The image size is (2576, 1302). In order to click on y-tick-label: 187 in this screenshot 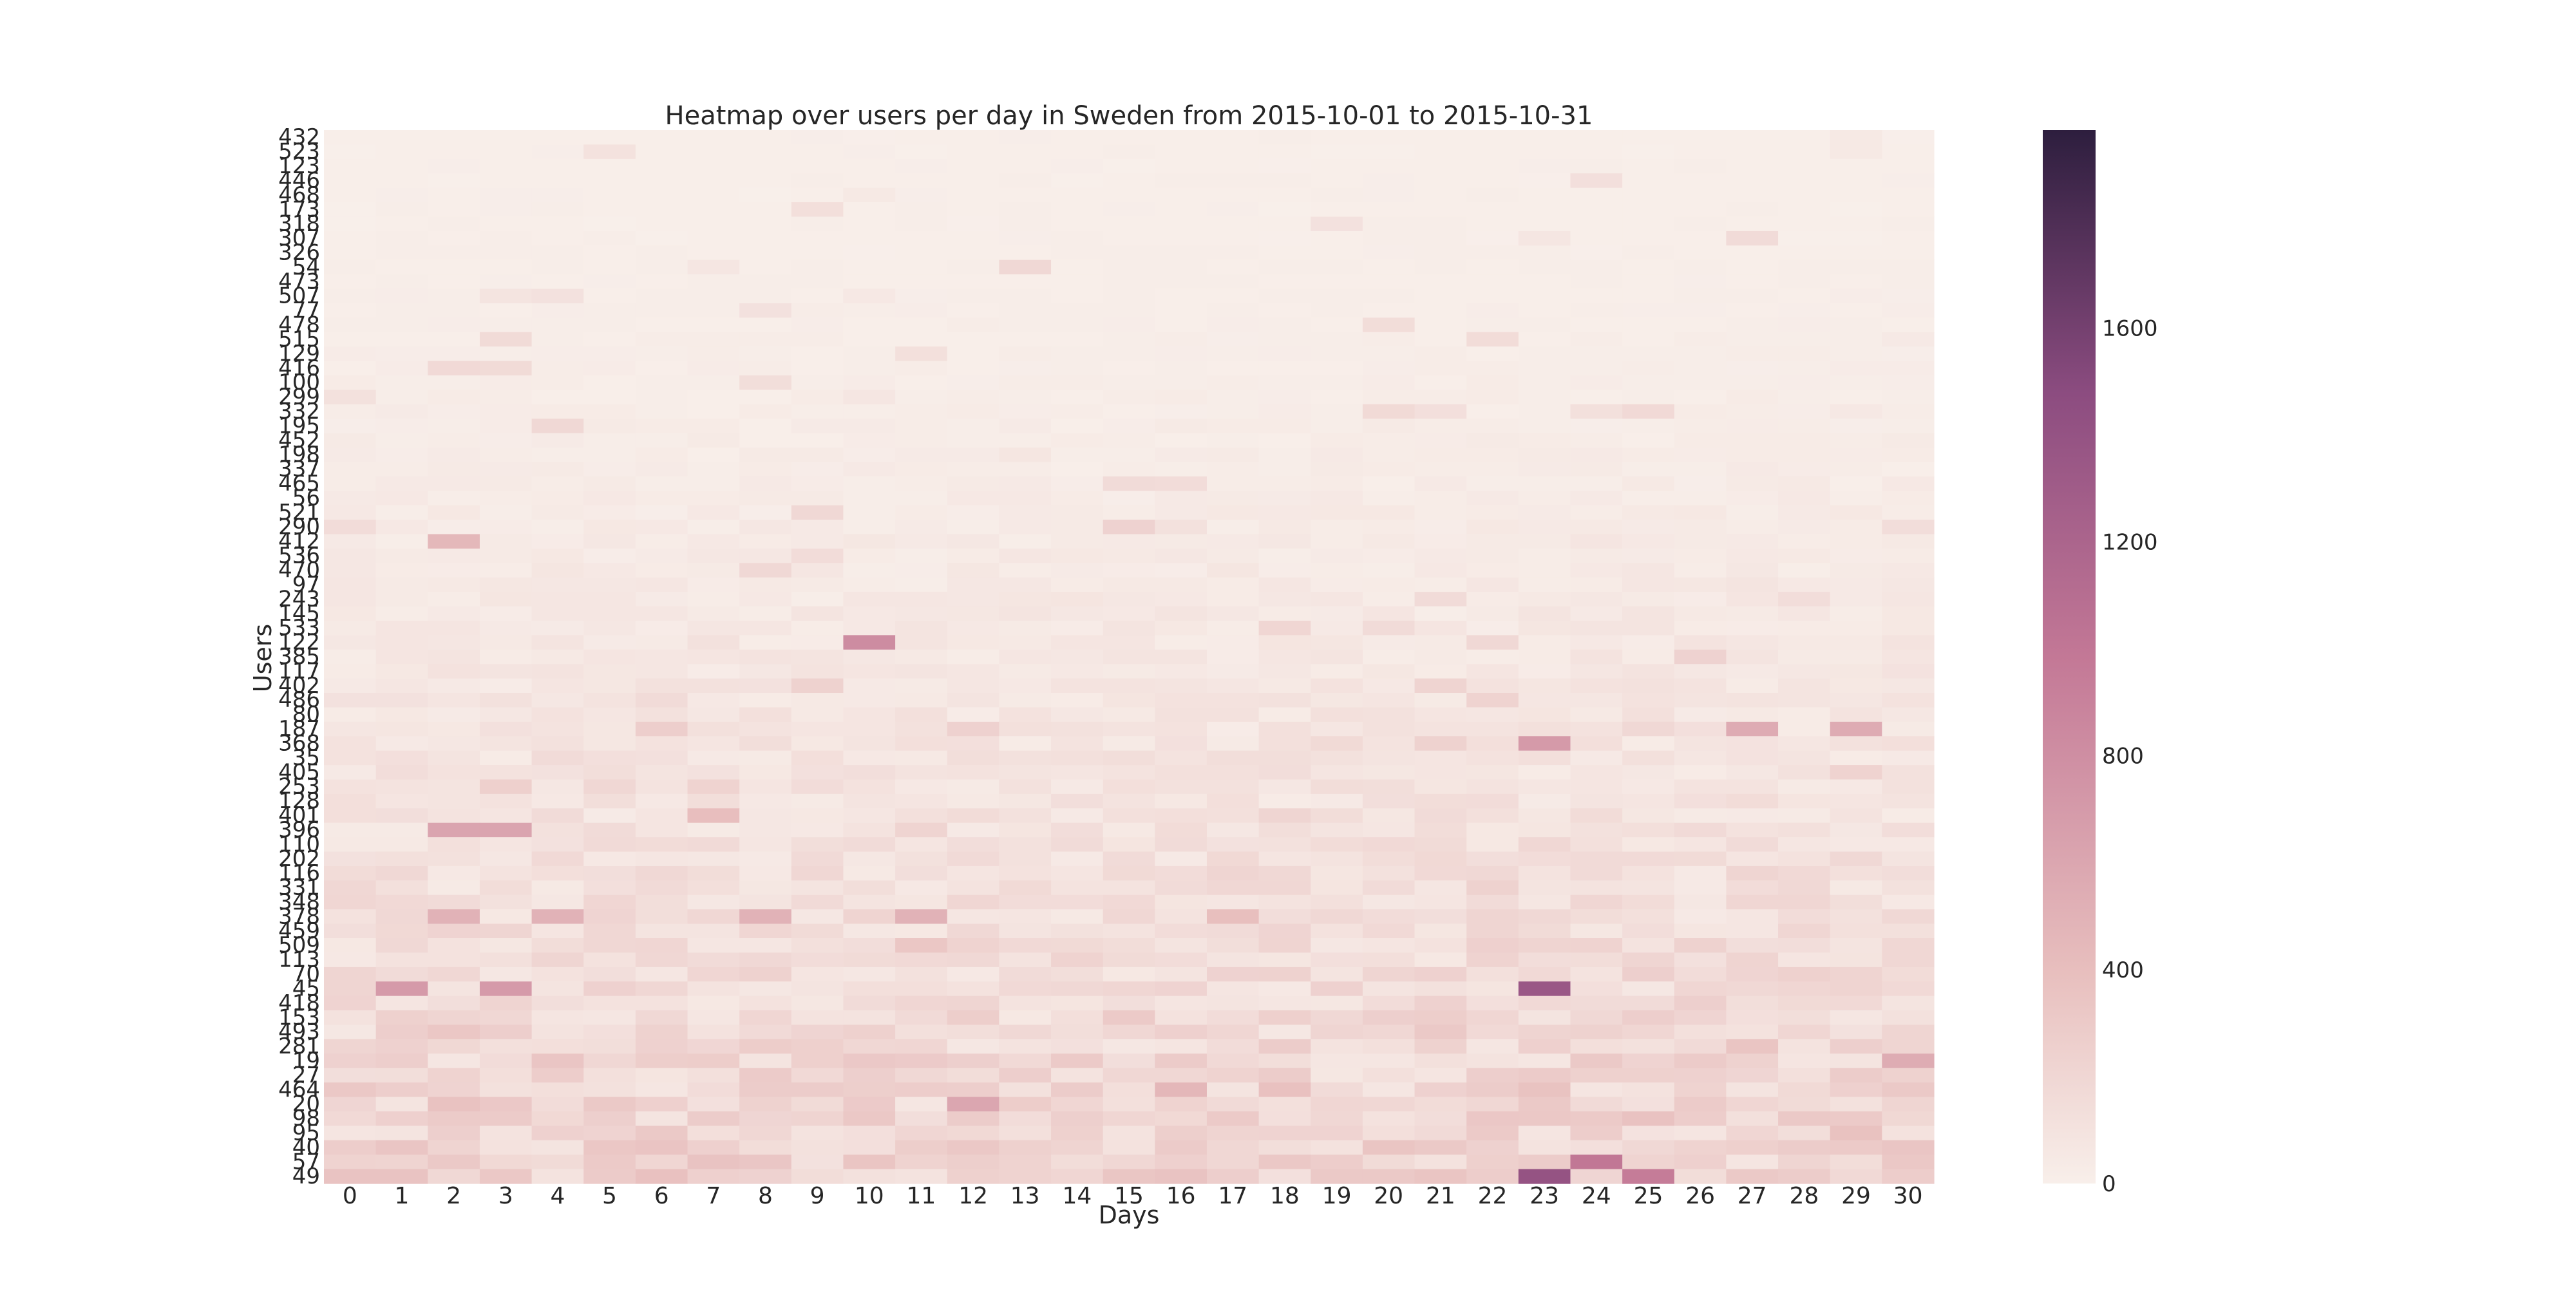, I will do `click(299, 729)`.